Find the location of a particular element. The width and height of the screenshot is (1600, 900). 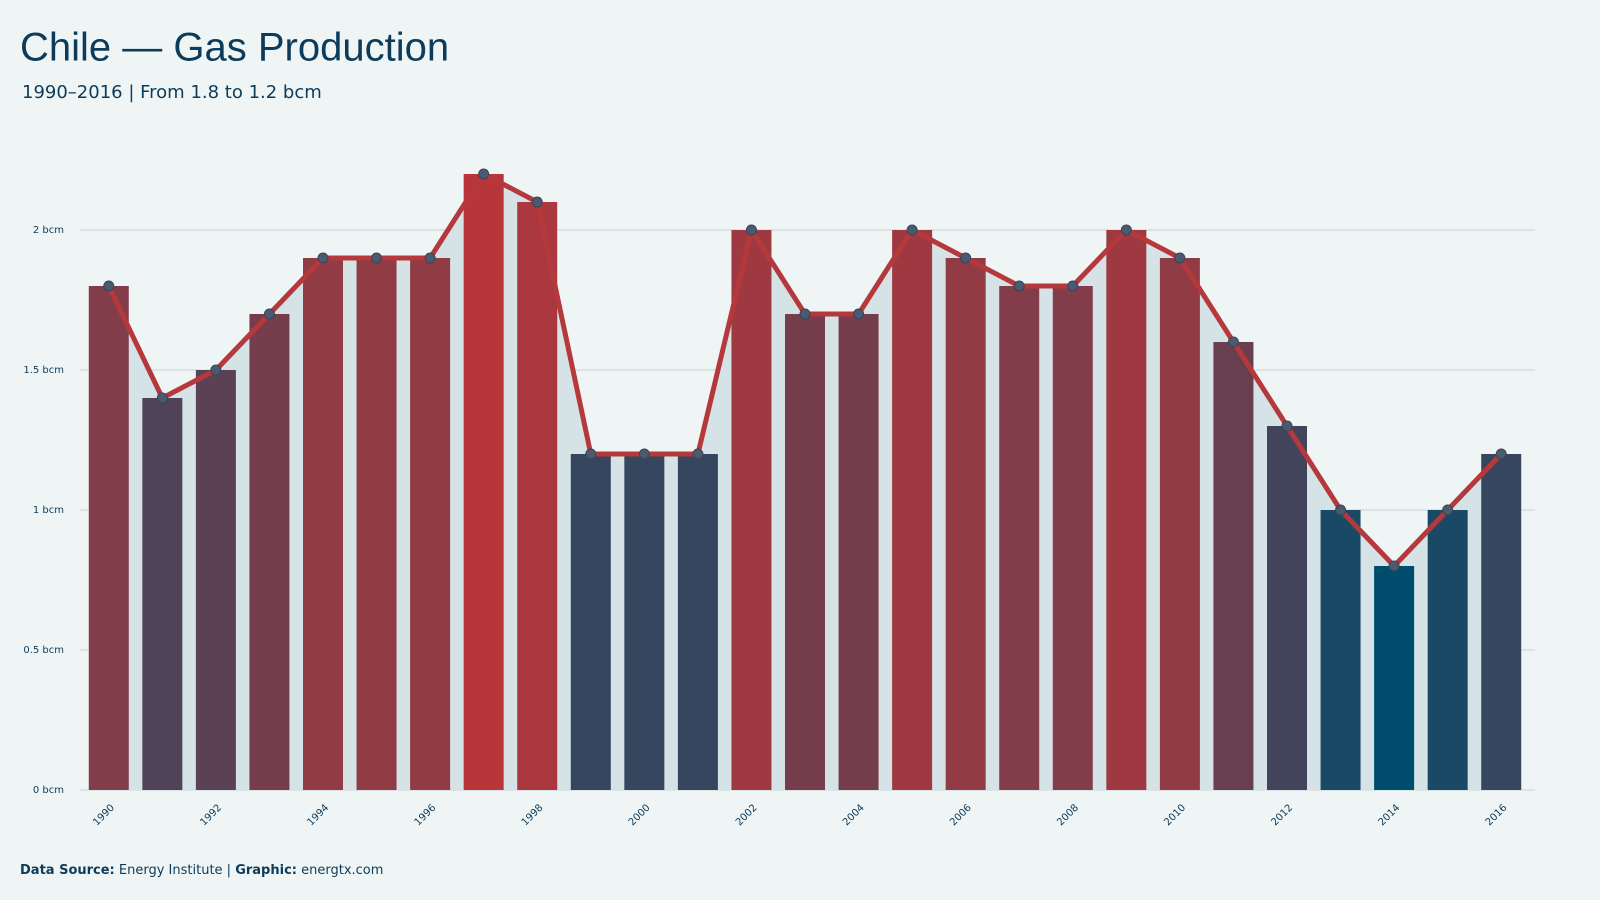

graphic-label: Graphic: is located at coordinates (266, 870).